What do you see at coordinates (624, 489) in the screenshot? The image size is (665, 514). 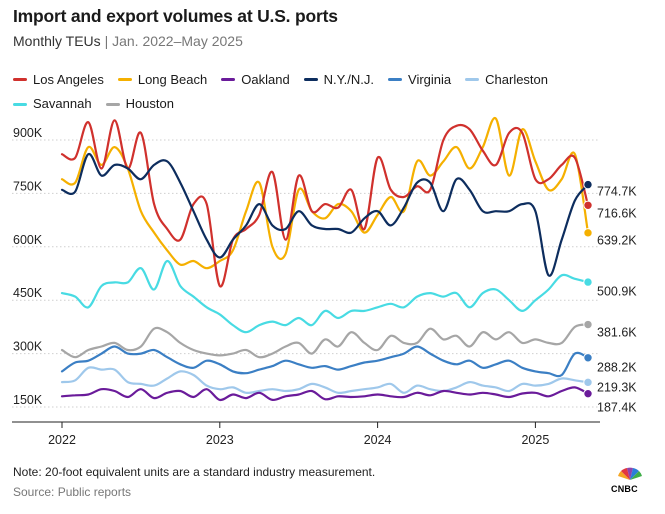 I see `cnbc-logo-text: CNBC` at bounding box center [624, 489].